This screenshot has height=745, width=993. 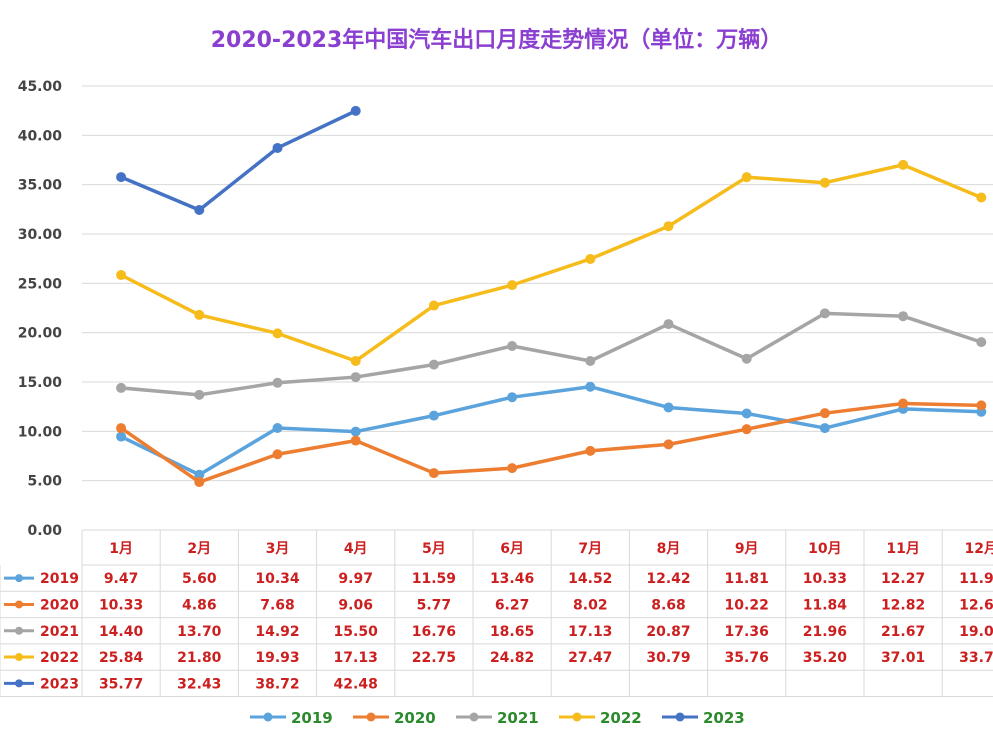 I want to click on data-label: 19.04, so click(x=976, y=632).